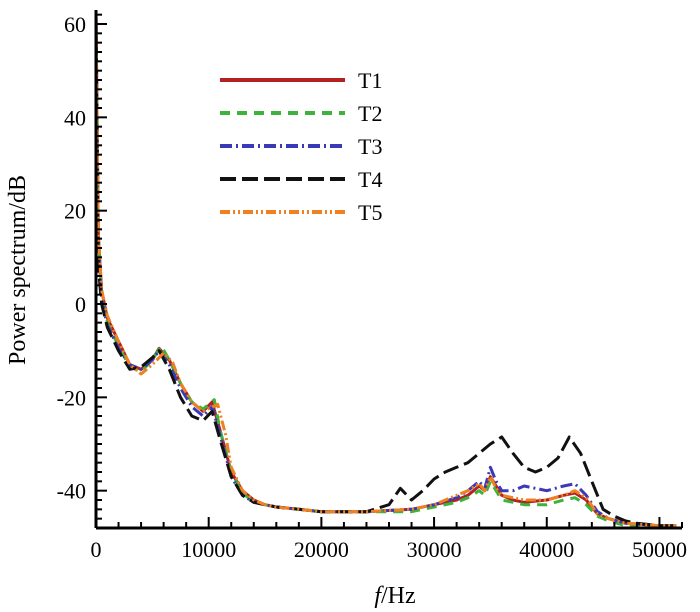 The width and height of the screenshot is (700, 612). I want to click on x-axis-label-symbol: f, so click(379, 596).